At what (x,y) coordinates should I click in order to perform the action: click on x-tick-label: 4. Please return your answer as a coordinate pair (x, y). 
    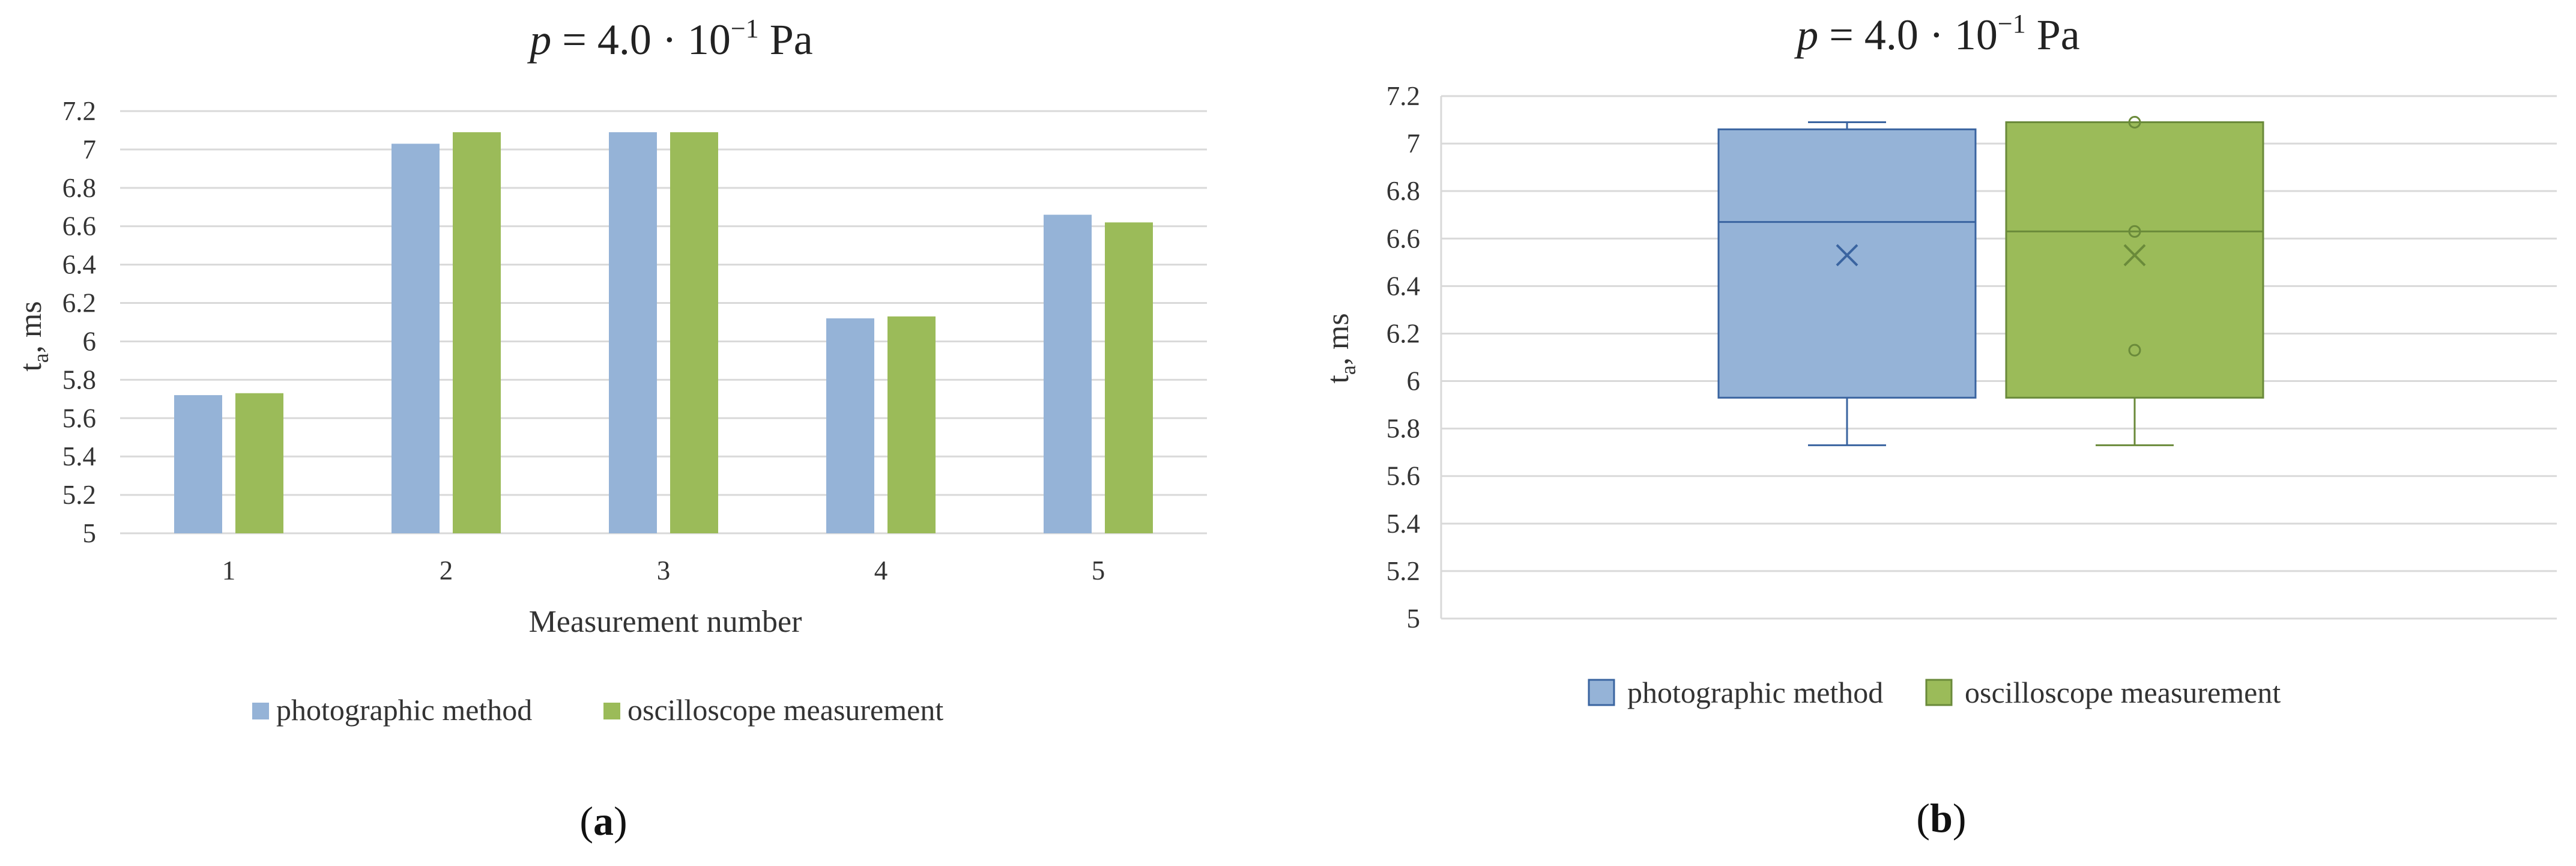
    Looking at the image, I should click on (881, 571).